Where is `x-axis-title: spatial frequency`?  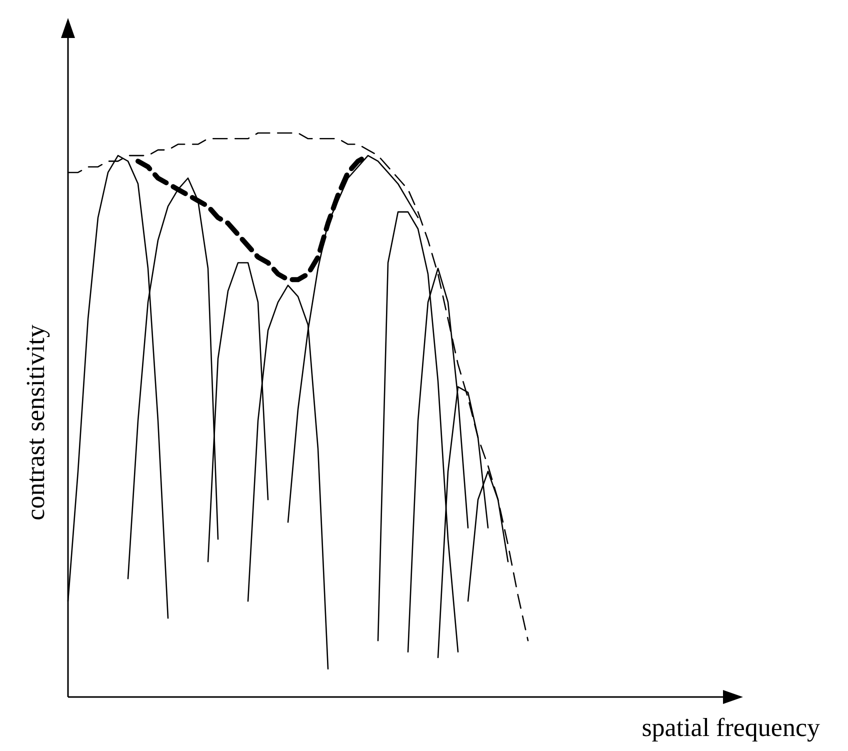 x-axis-title: spatial frequency is located at coordinates (731, 727).